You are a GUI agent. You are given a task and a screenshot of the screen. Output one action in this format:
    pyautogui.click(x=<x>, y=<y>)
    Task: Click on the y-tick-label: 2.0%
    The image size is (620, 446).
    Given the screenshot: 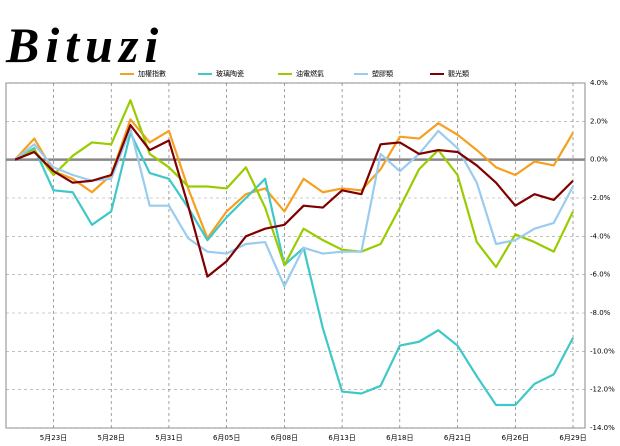 What is the action you would take?
    pyautogui.click(x=599, y=121)
    